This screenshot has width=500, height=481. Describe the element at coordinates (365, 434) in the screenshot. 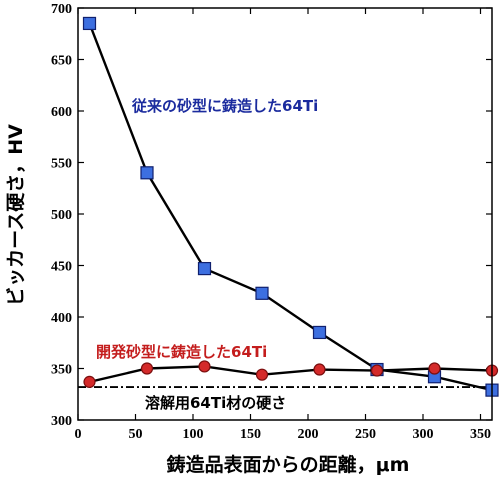

I see `x-tick-label: 250` at that location.